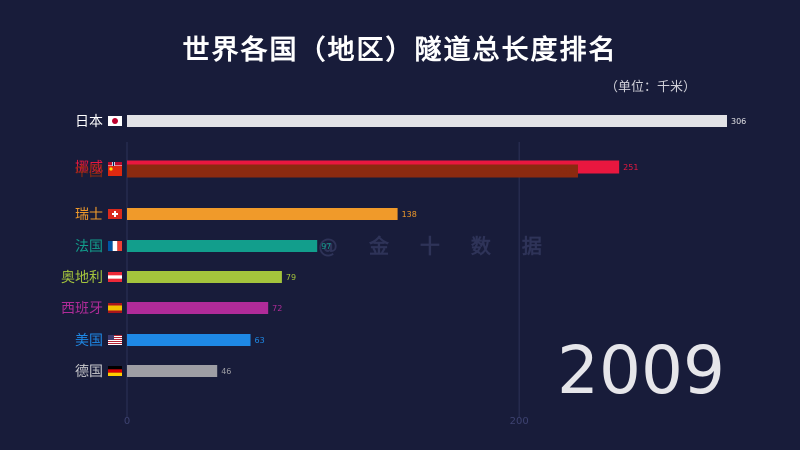 This screenshot has height=450, width=800. I want to click on bar-法国, so click(222, 246).